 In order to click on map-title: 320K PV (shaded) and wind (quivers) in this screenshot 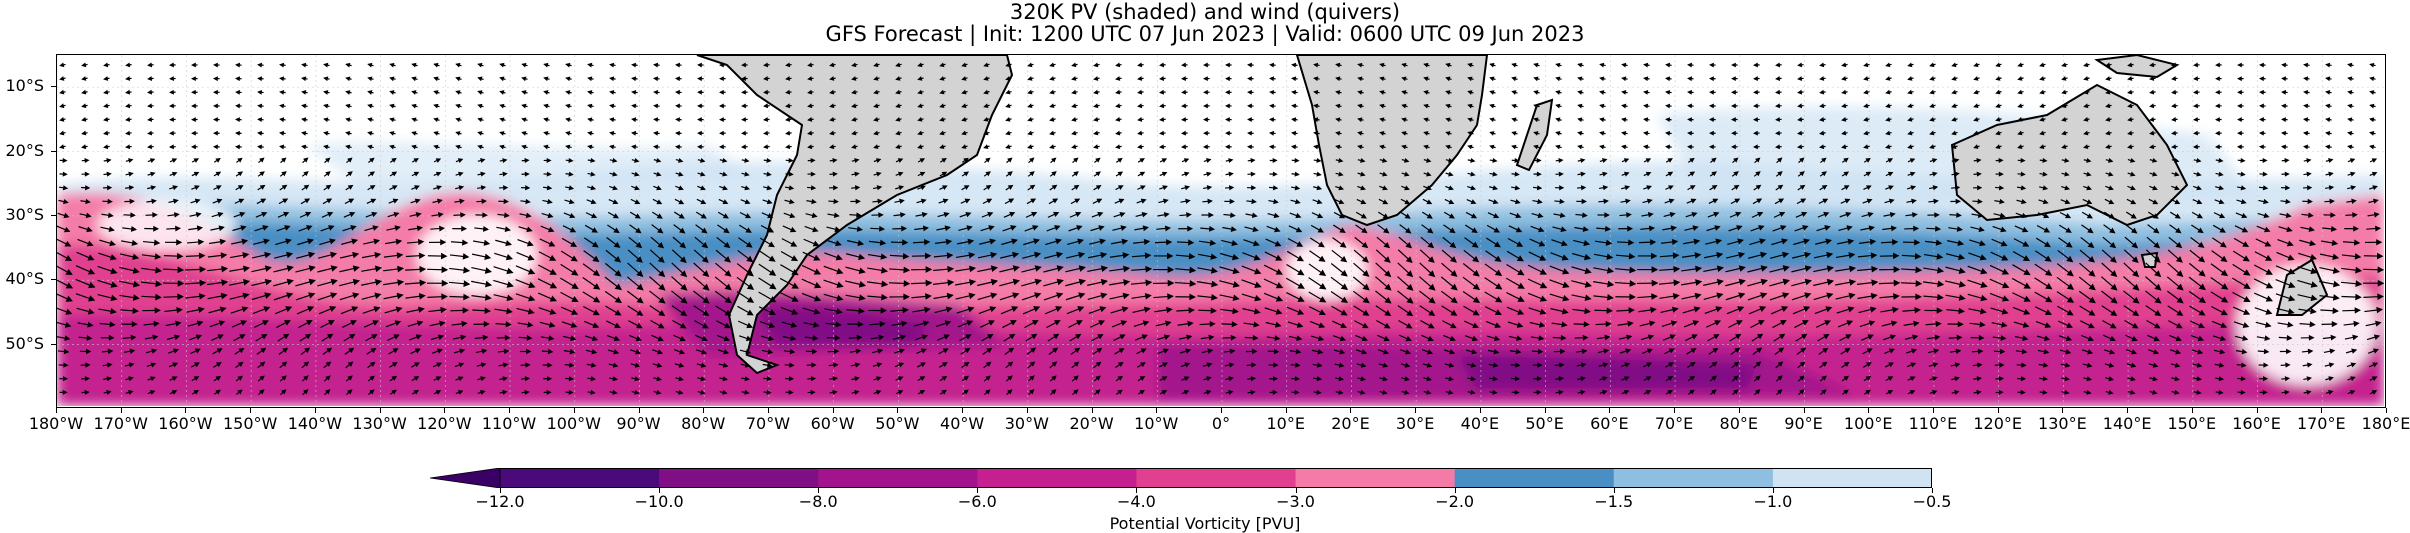, I will do `click(1205, 12)`.